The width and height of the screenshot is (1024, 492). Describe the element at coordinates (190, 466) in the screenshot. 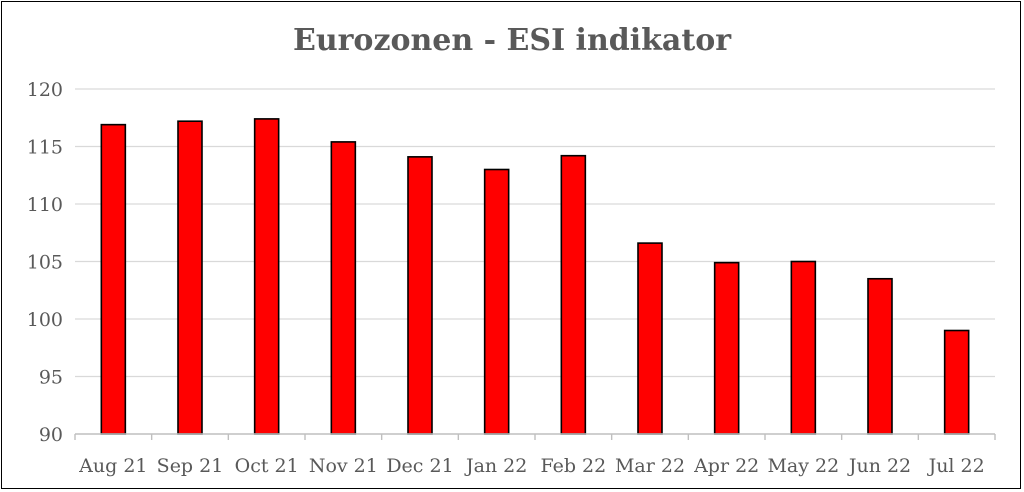

I see `x-tick-label: Sep 21` at that location.